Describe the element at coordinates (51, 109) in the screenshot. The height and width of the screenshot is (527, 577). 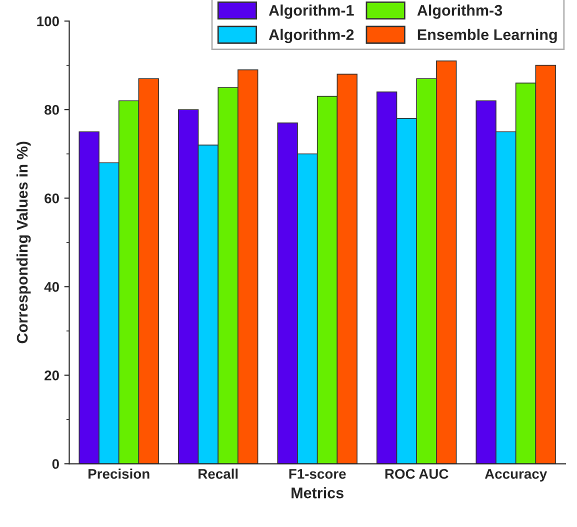
I see `y-tick-label: 80` at that location.